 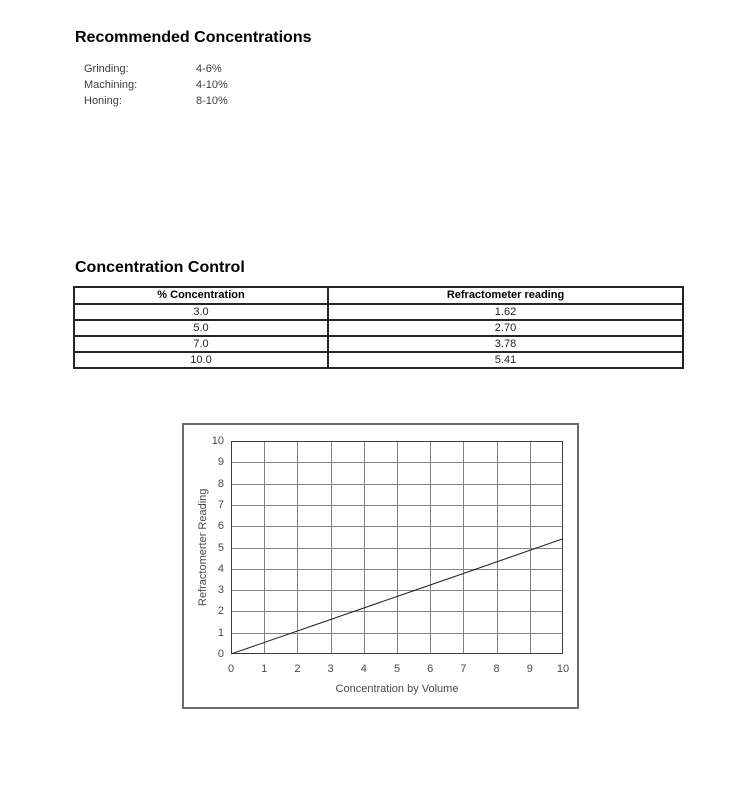 What do you see at coordinates (505, 328) in the screenshot?
I see `reading-cell: 2.70` at bounding box center [505, 328].